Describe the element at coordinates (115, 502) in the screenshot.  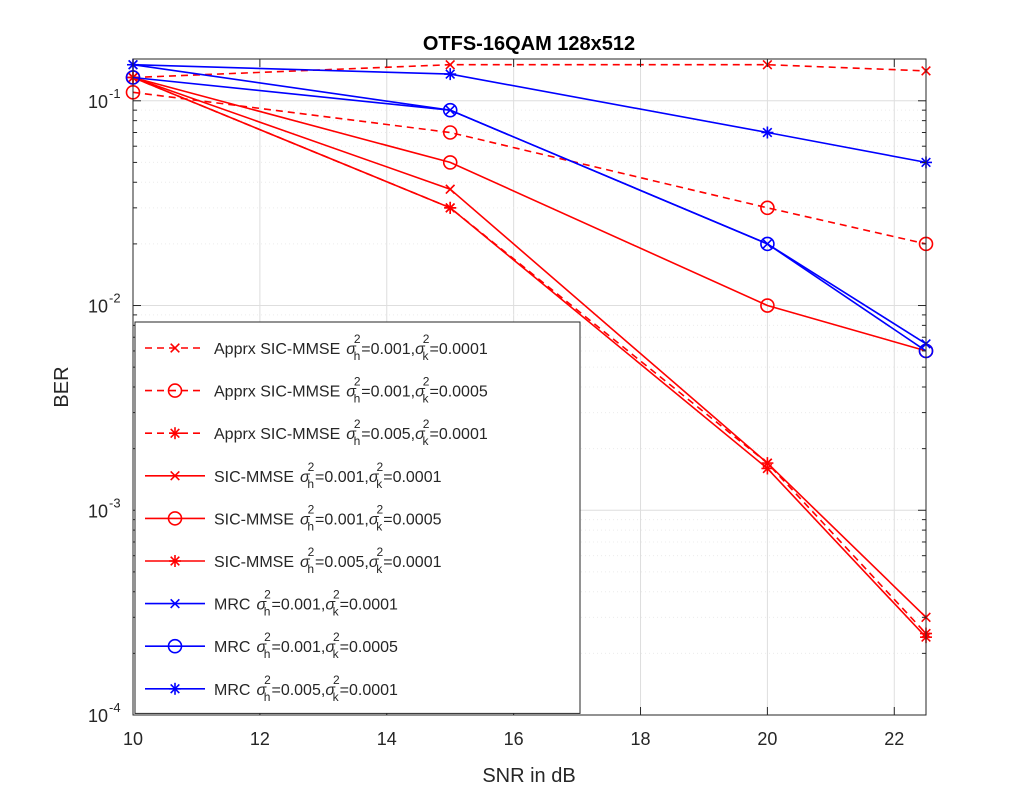
I see `y-tick-exponent: -3` at that location.